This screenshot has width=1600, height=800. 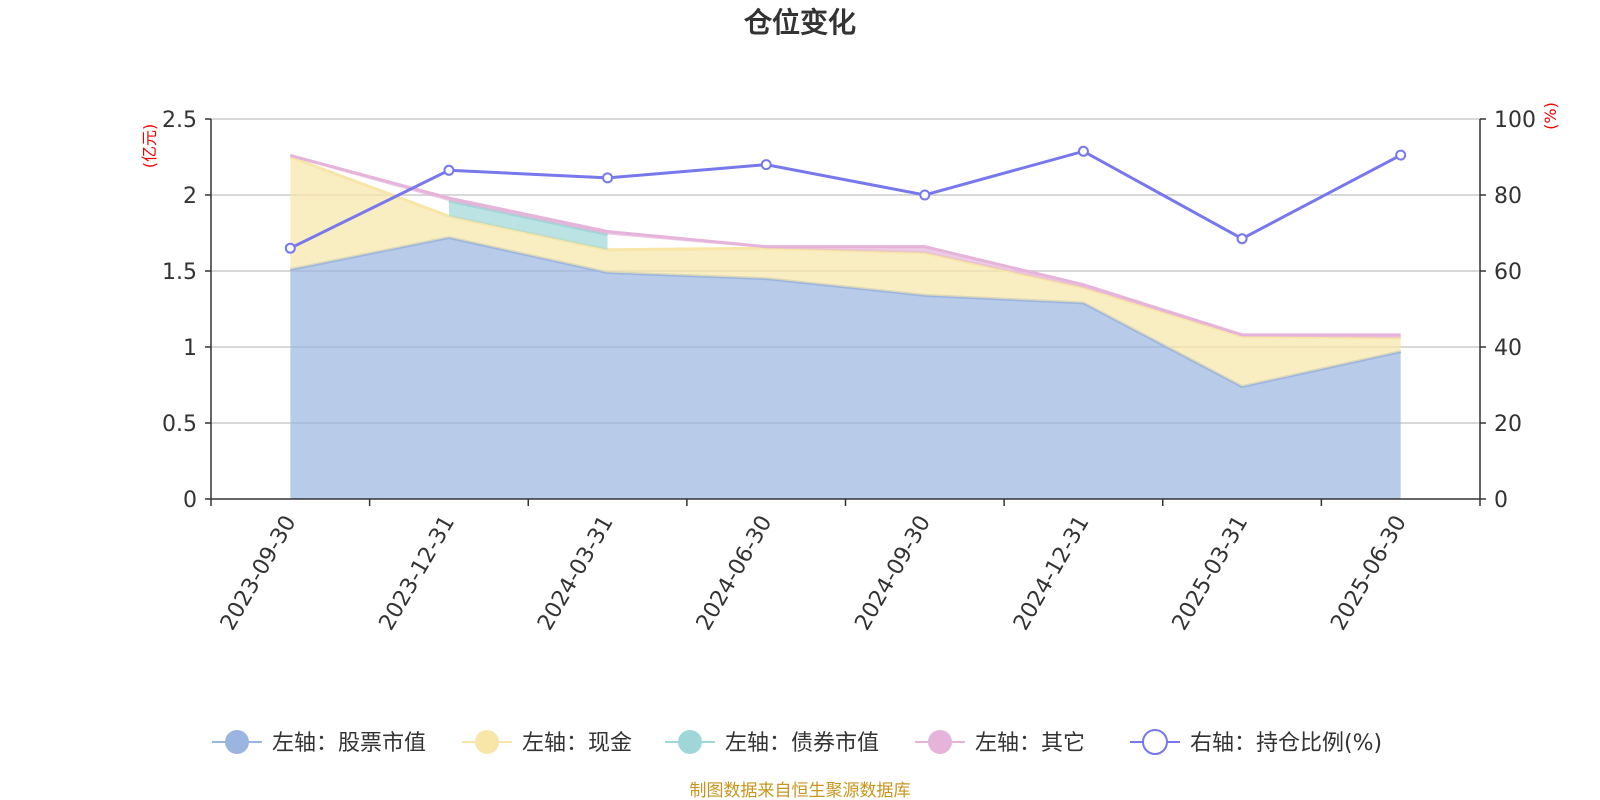 What do you see at coordinates (893, 573) in the screenshot?
I see `x-tick-label: 2024-09-30` at bounding box center [893, 573].